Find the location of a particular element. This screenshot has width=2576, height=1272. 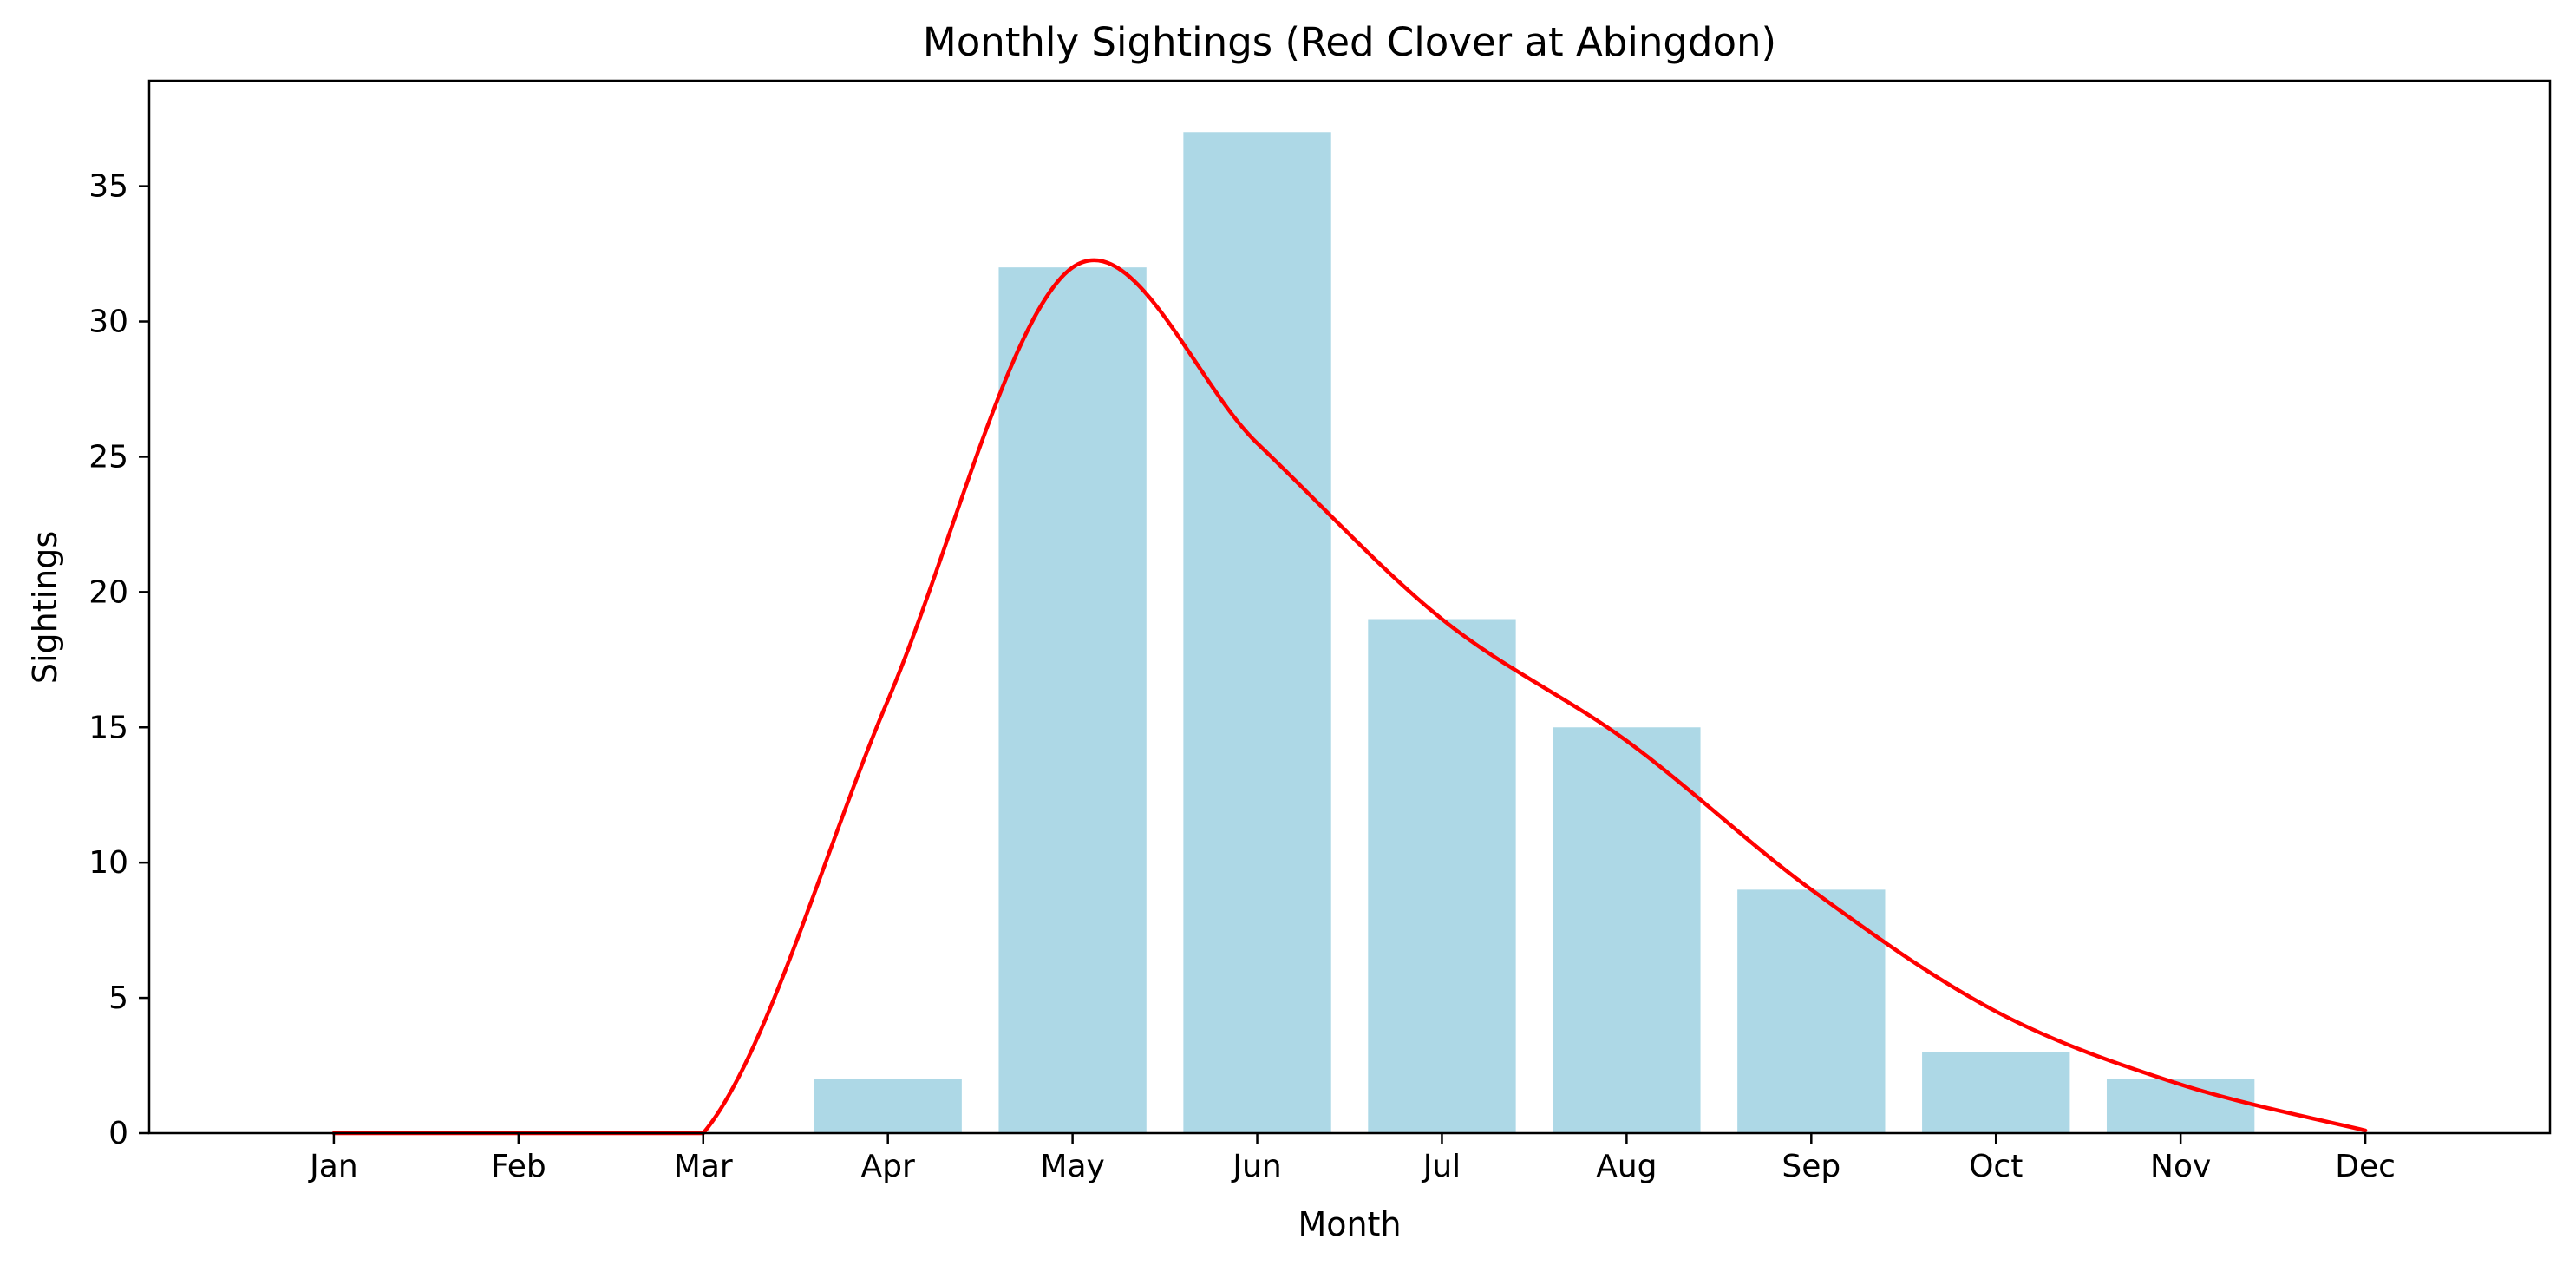

y-tick-label: 15 is located at coordinates (108, 727).